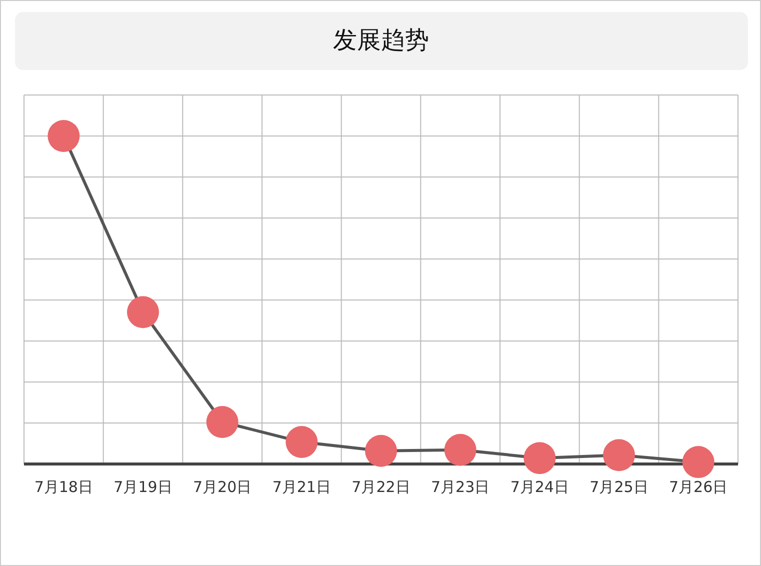  Describe the element at coordinates (63, 487) in the screenshot. I see `x-tick-label: 7月18日` at that location.